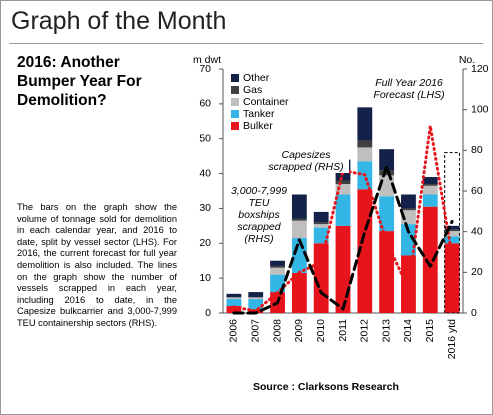 The height and width of the screenshot is (415, 493). I want to click on y2-tick-label: 0, so click(474, 313).